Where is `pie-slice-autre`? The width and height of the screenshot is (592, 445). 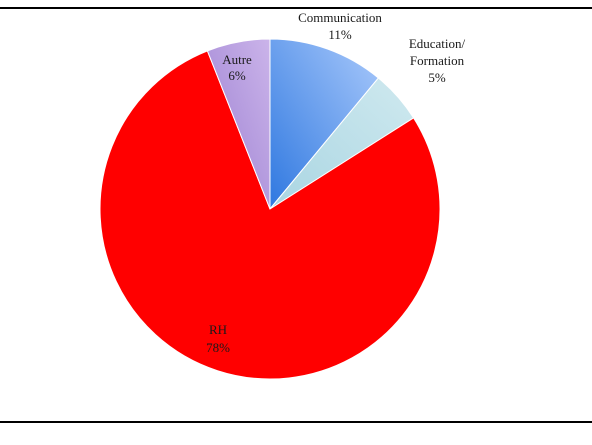
pie-slice-autre is located at coordinates (238, 124).